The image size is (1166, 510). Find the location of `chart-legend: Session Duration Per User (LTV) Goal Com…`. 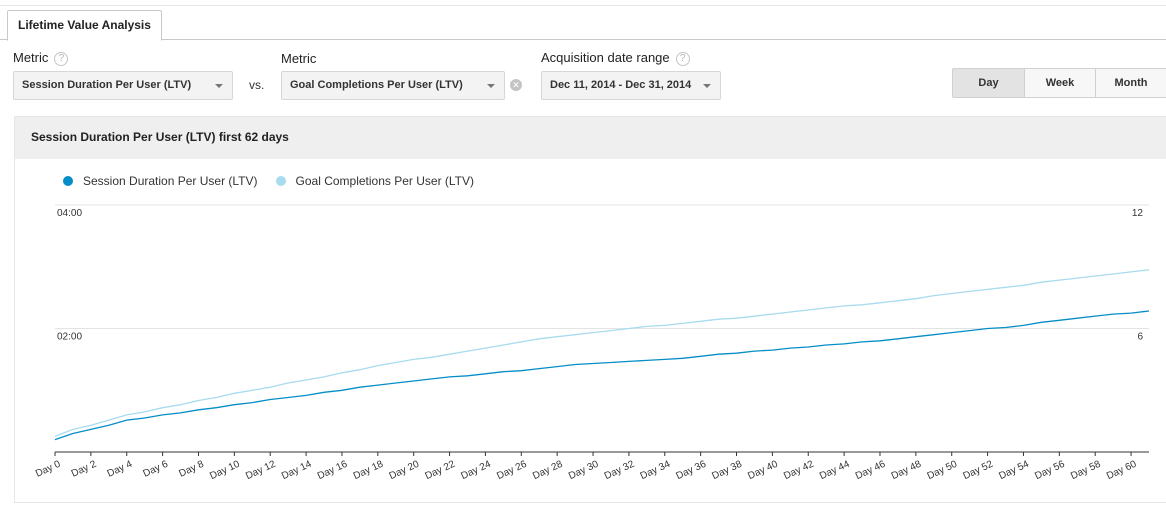

chart-legend: Session Duration Per User (LTV) Goal Com… is located at coordinates (277, 181).